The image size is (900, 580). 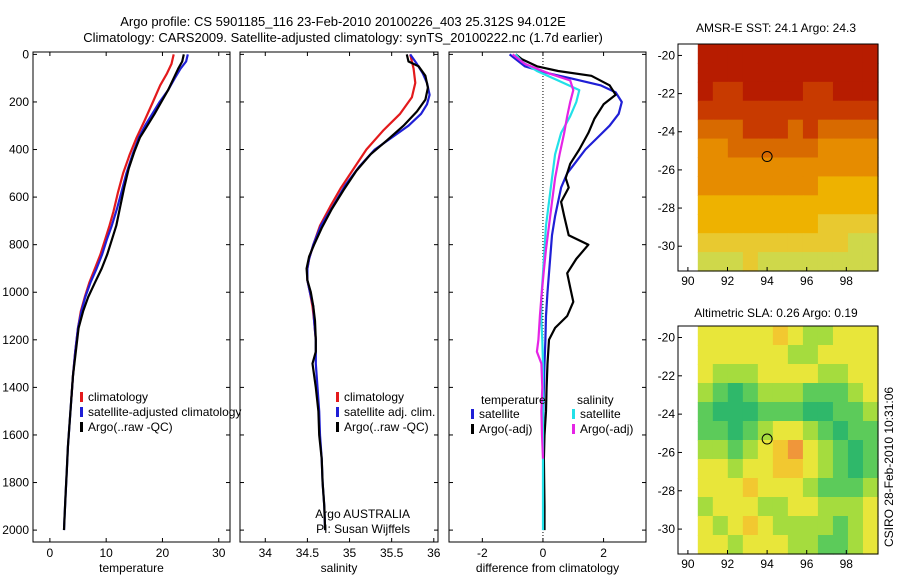 What do you see at coordinates (667, 414) in the screenshot?
I see `map-y-tick-label: -24` at bounding box center [667, 414].